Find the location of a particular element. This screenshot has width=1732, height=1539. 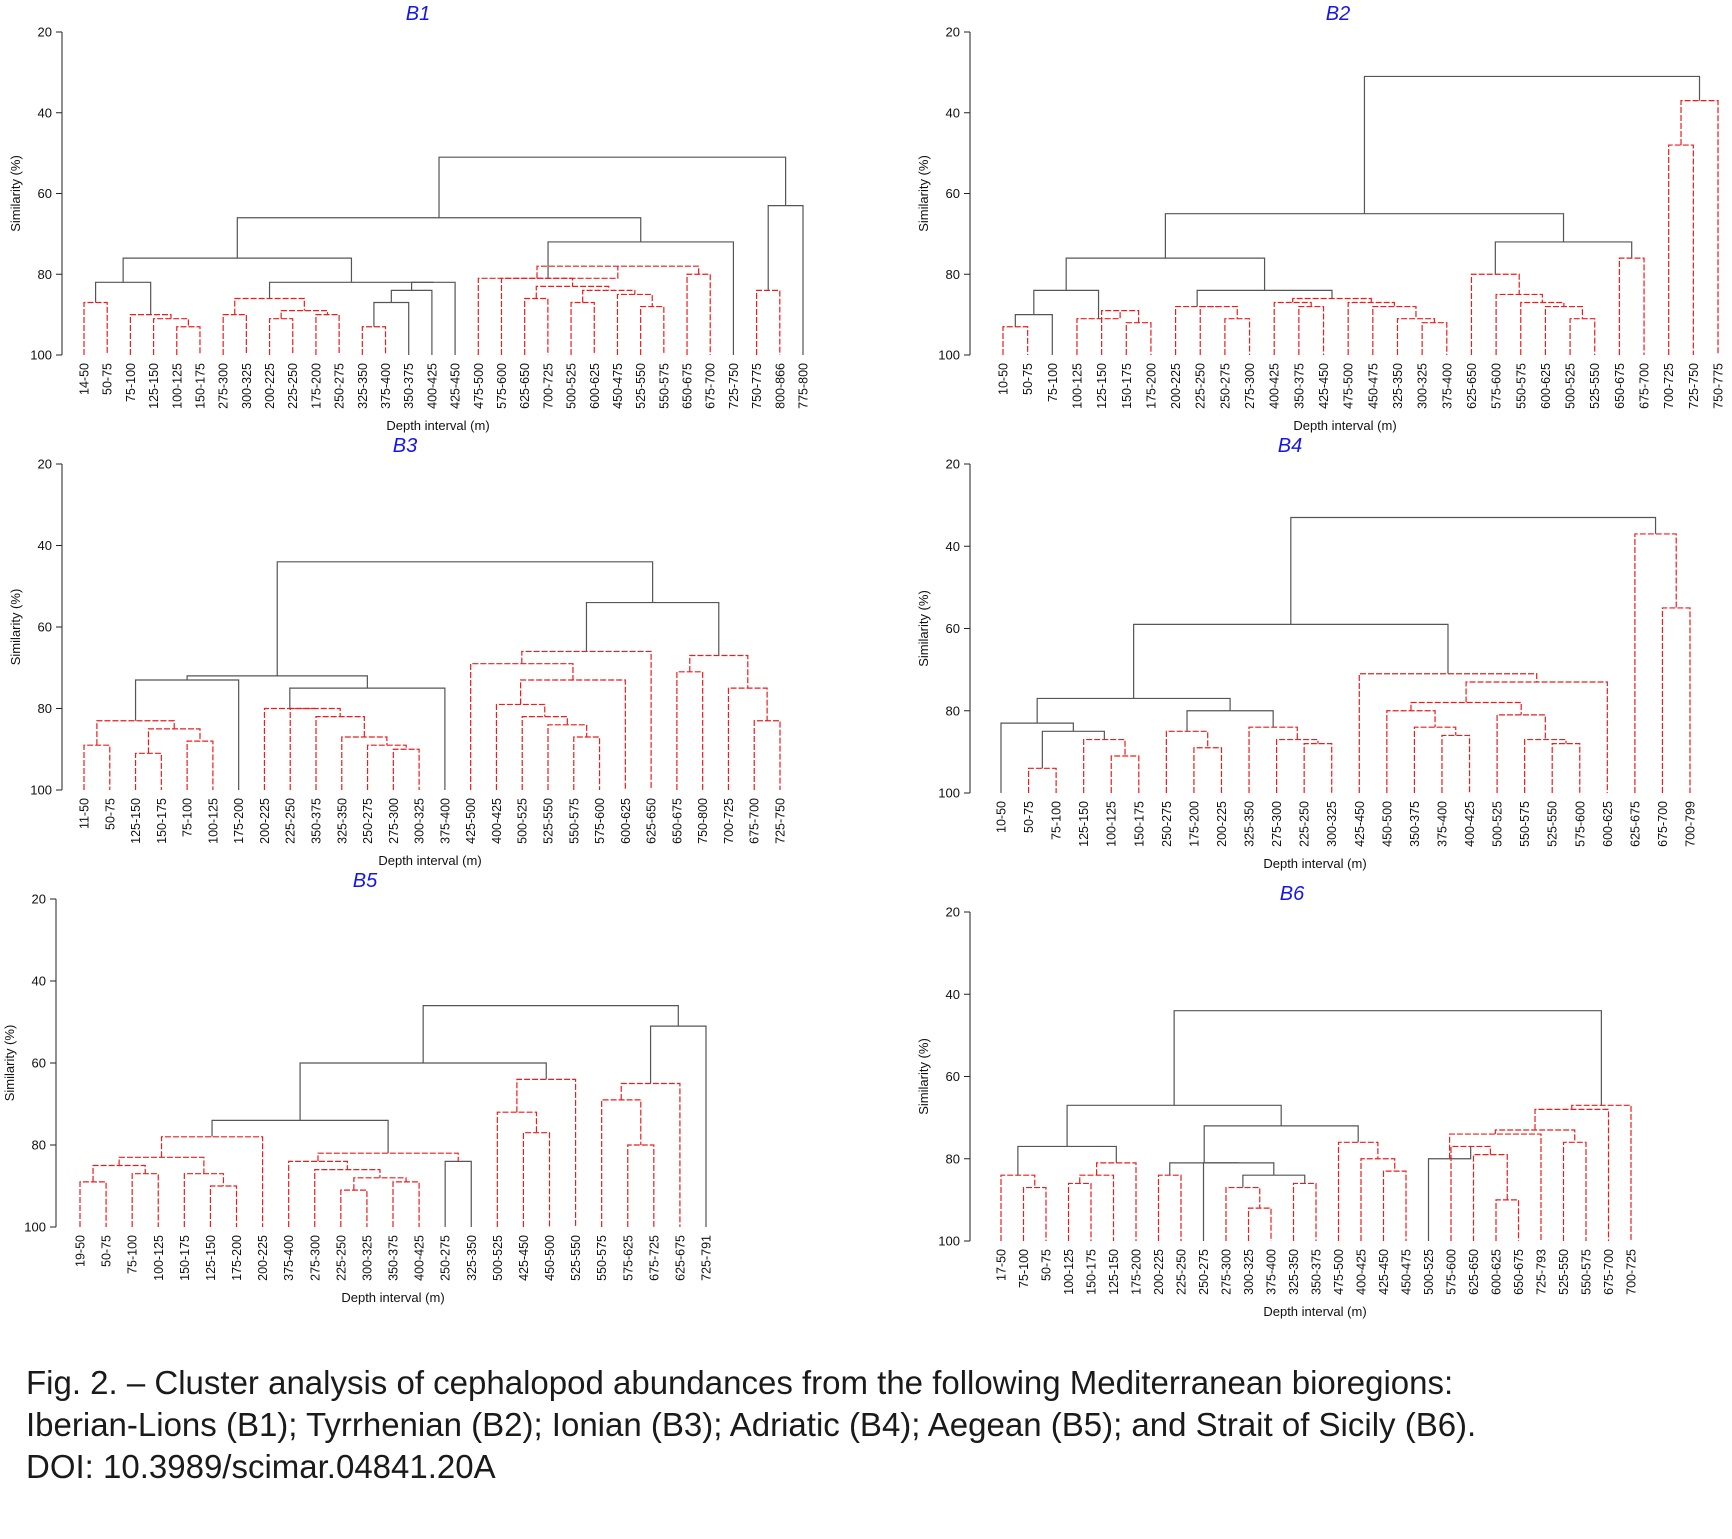

leaf-label: 775-800 is located at coordinates (804, 386).